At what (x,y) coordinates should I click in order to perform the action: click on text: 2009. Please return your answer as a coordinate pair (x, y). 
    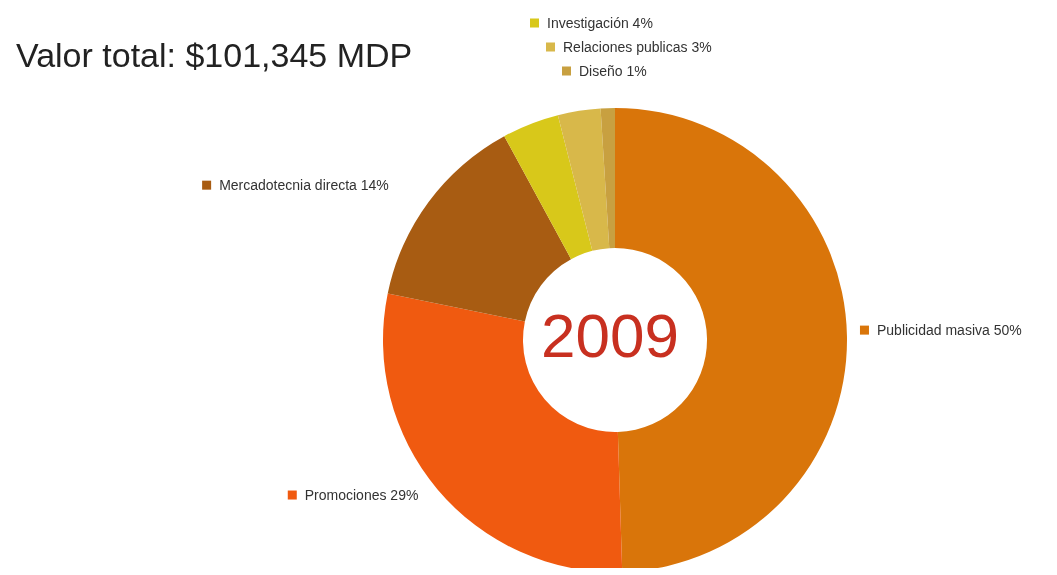
    Looking at the image, I should click on (610, 335).